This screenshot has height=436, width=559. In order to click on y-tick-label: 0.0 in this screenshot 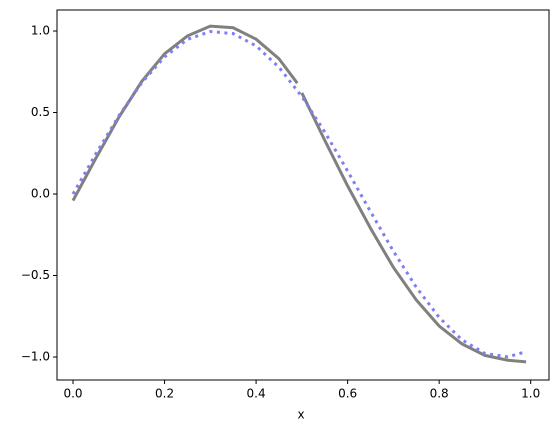, I will do `click(40, 194)`.